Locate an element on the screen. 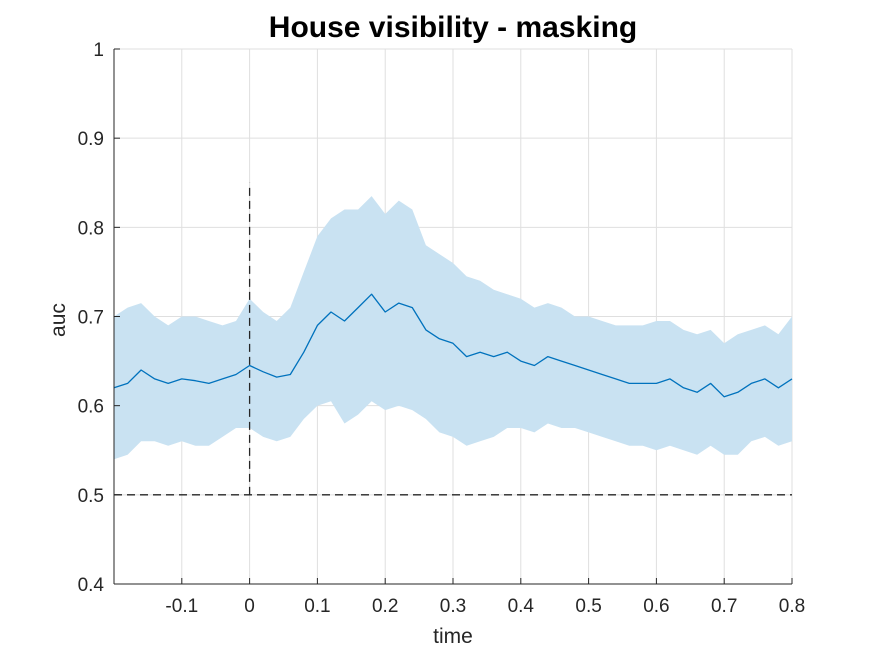 This screenshot has width=875, height=656. series-mean-line is located at coordinates (453, 345).